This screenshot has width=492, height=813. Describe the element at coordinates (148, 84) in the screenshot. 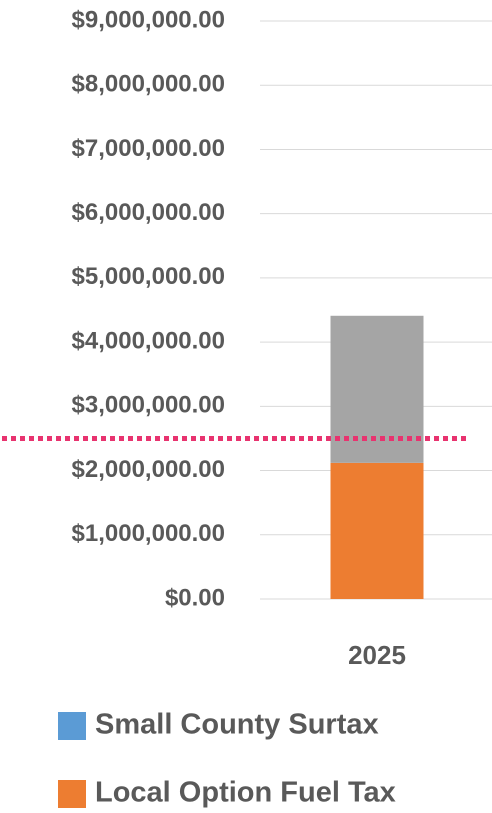

I see `y-tick-label: $8,000,000.00` at that location.